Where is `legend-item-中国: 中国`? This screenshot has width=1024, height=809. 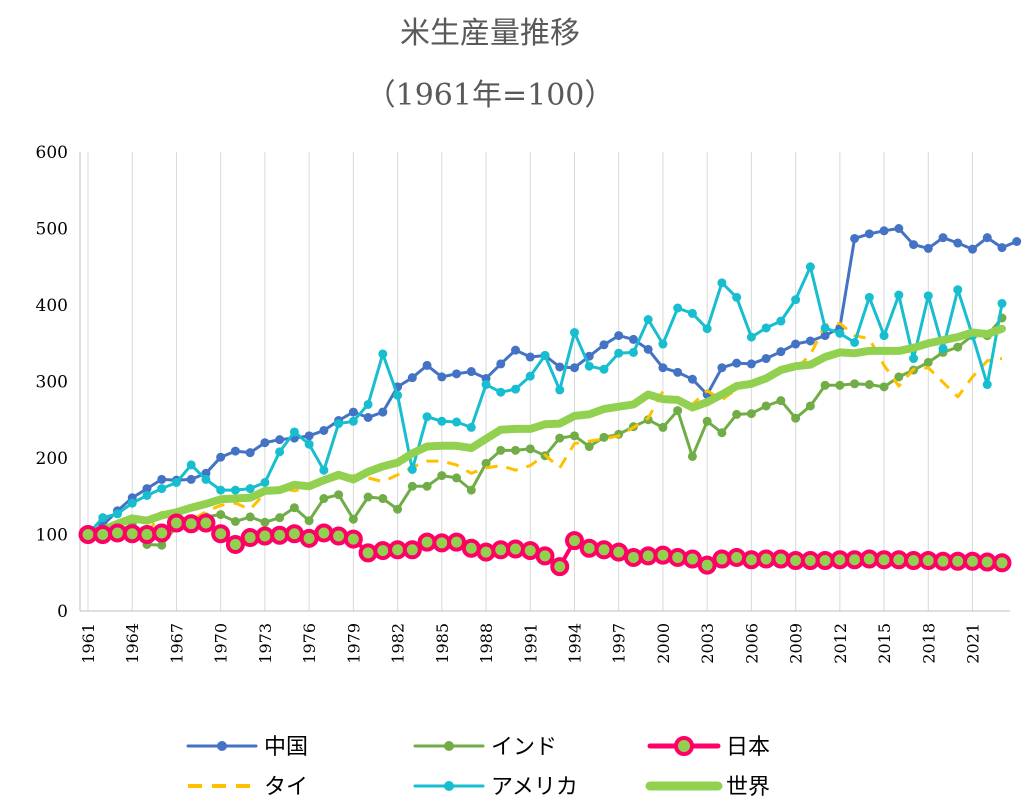
legend-item-中国: 中国 is located at coordinates (247, 747).